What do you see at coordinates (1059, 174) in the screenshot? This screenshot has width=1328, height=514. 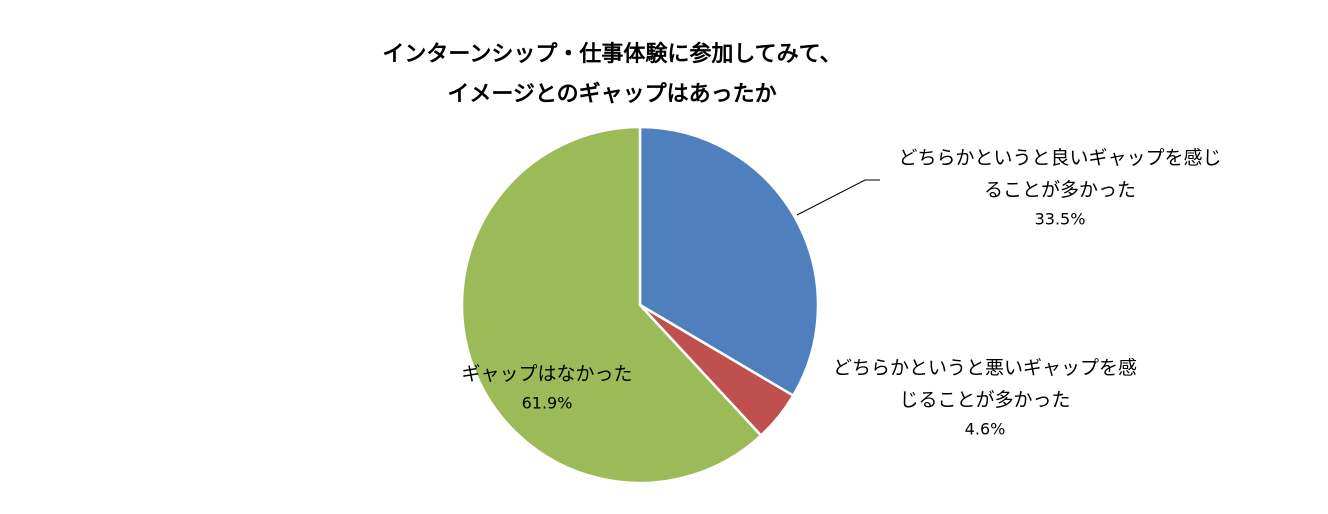 I see `slice-label: どちらかというと良いギャップを感じることが多かった` at bounding box center [1059, 174].